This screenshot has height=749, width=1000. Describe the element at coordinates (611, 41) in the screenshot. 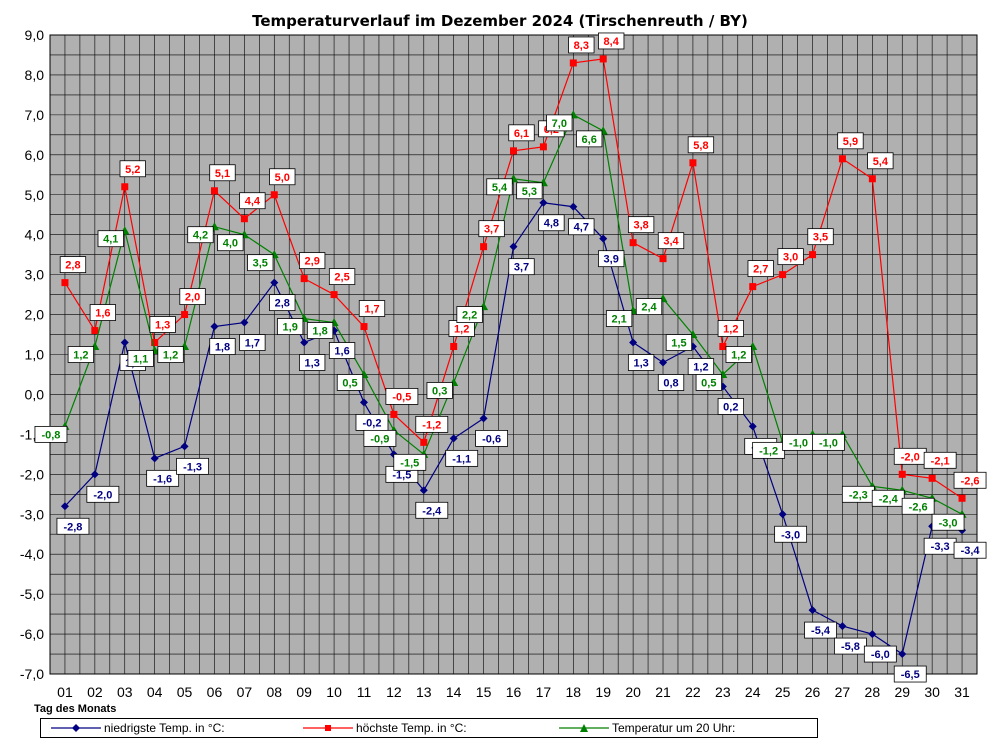

I see `data-label: 8,4` at that location.